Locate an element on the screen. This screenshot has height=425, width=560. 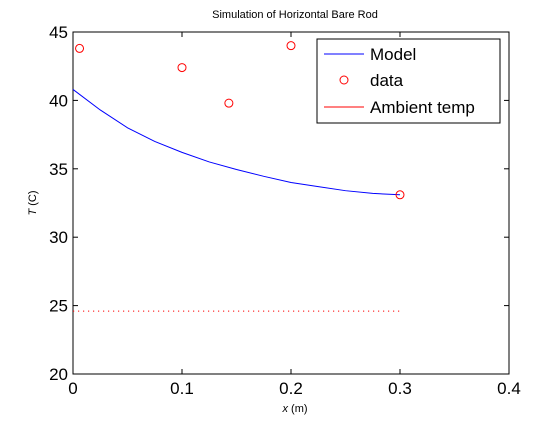
series-line-model is located at coordinates (236, 142).